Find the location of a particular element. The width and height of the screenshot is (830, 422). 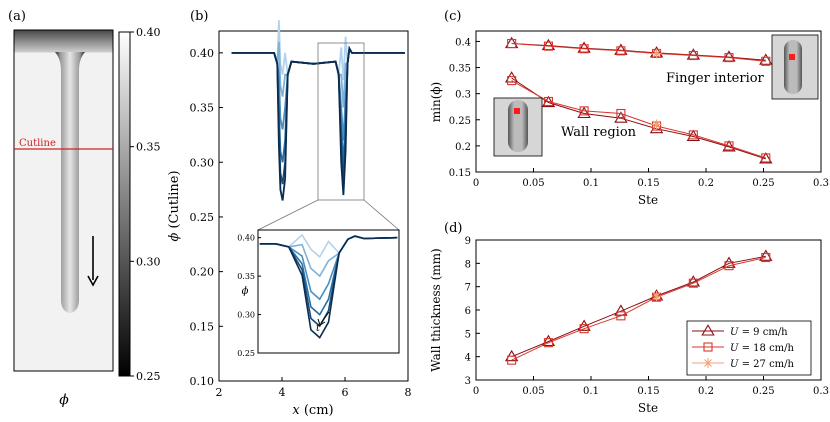

y-tick-label: 5 is located at coordinates (468, 334).